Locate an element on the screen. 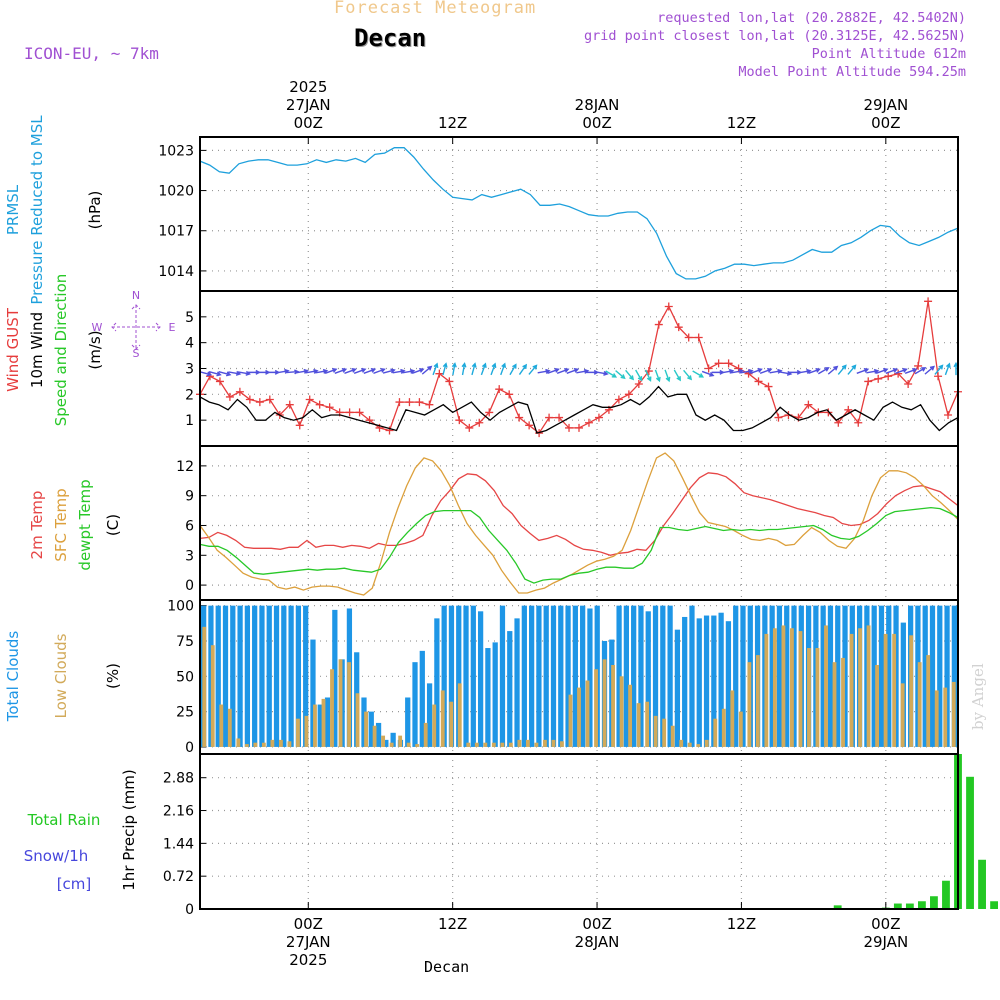  wind-series-wind-gust is located at coordinates (579, 367).